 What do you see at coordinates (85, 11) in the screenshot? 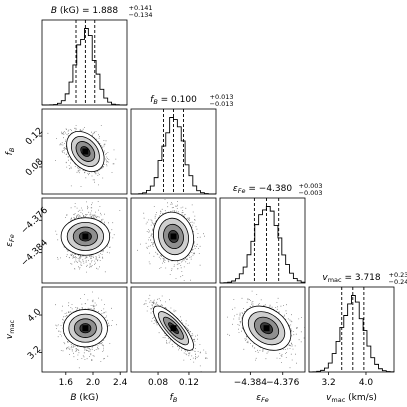
I see `title-B: B (kG) = 1.888` at bounding box center [85, 11].